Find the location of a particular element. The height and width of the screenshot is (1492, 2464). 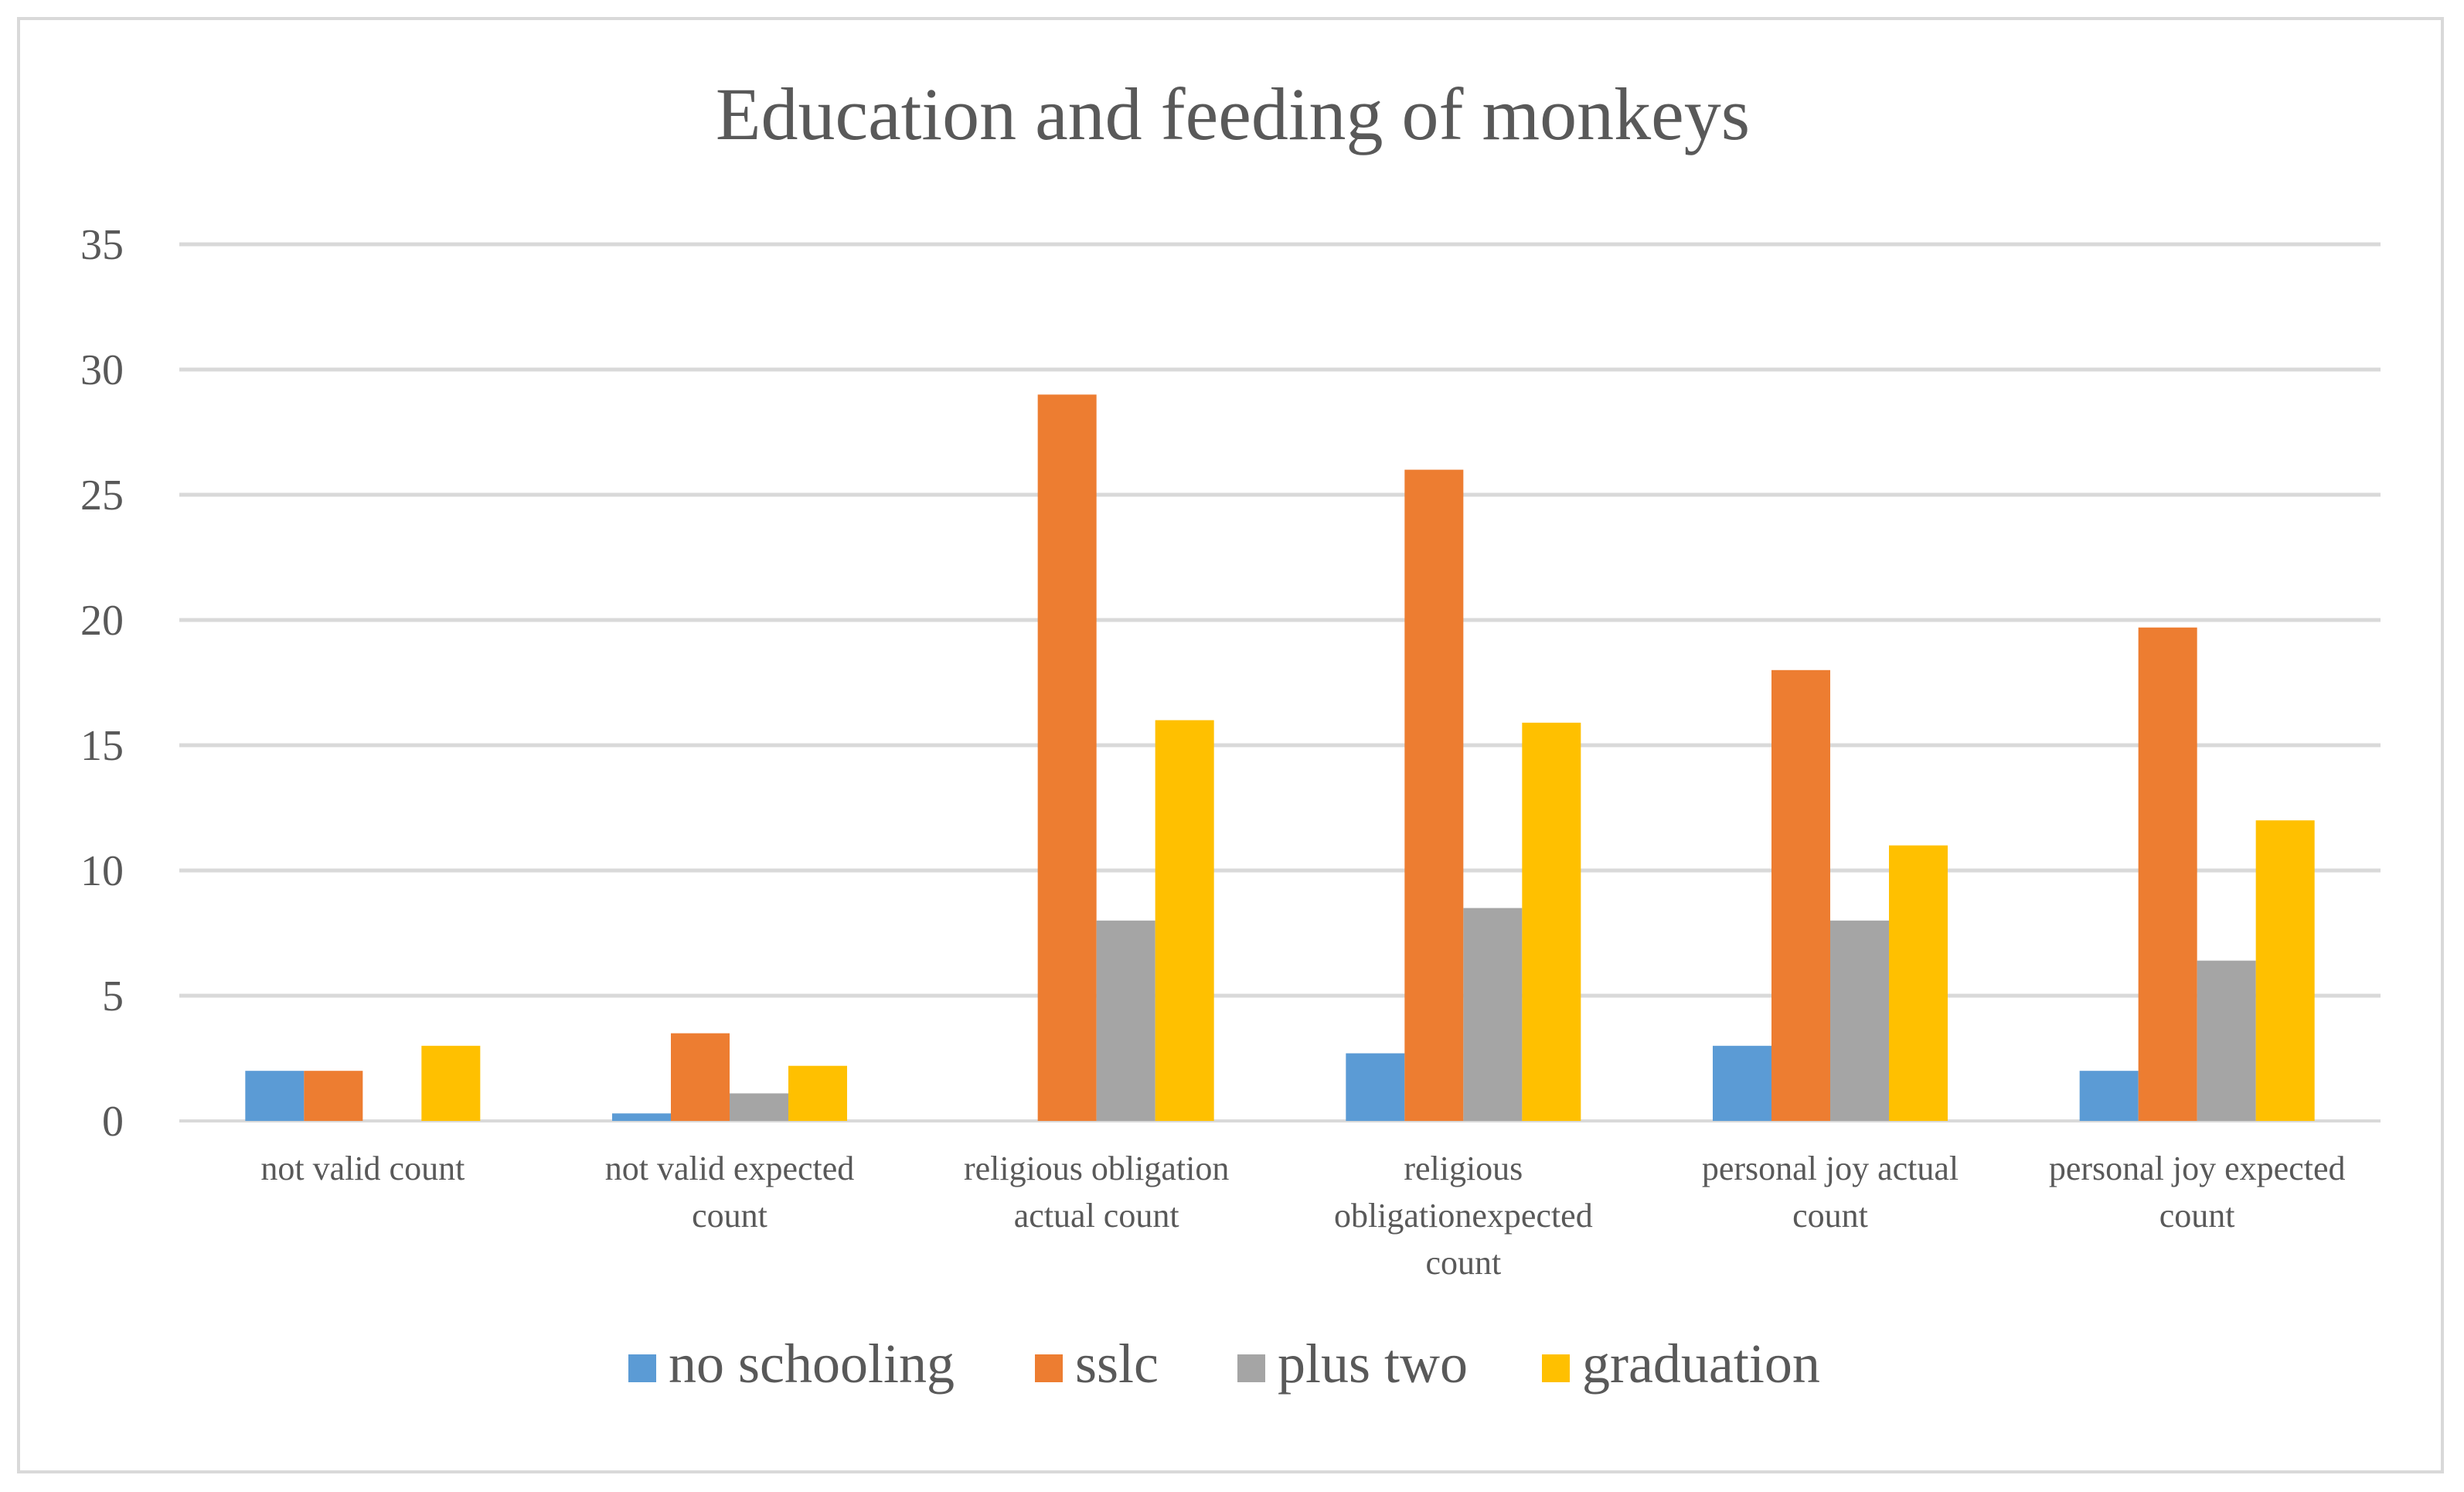

y-tick-label: 10 is located at coordinates (102, 871).